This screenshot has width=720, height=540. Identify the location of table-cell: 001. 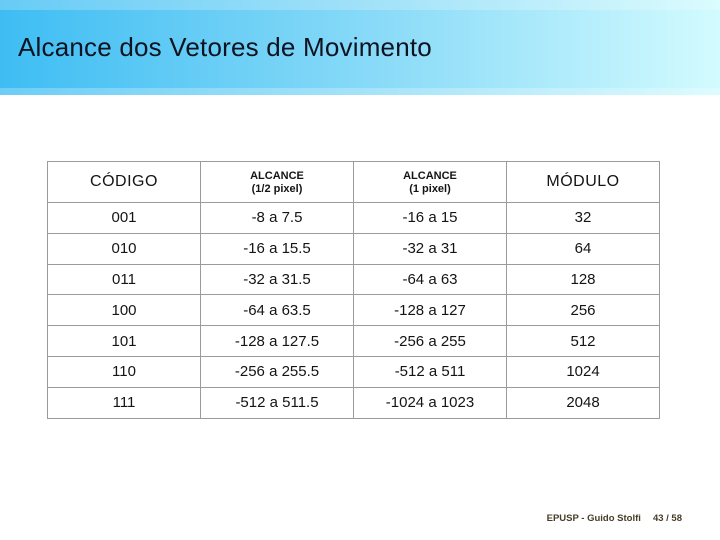
(124, 218).